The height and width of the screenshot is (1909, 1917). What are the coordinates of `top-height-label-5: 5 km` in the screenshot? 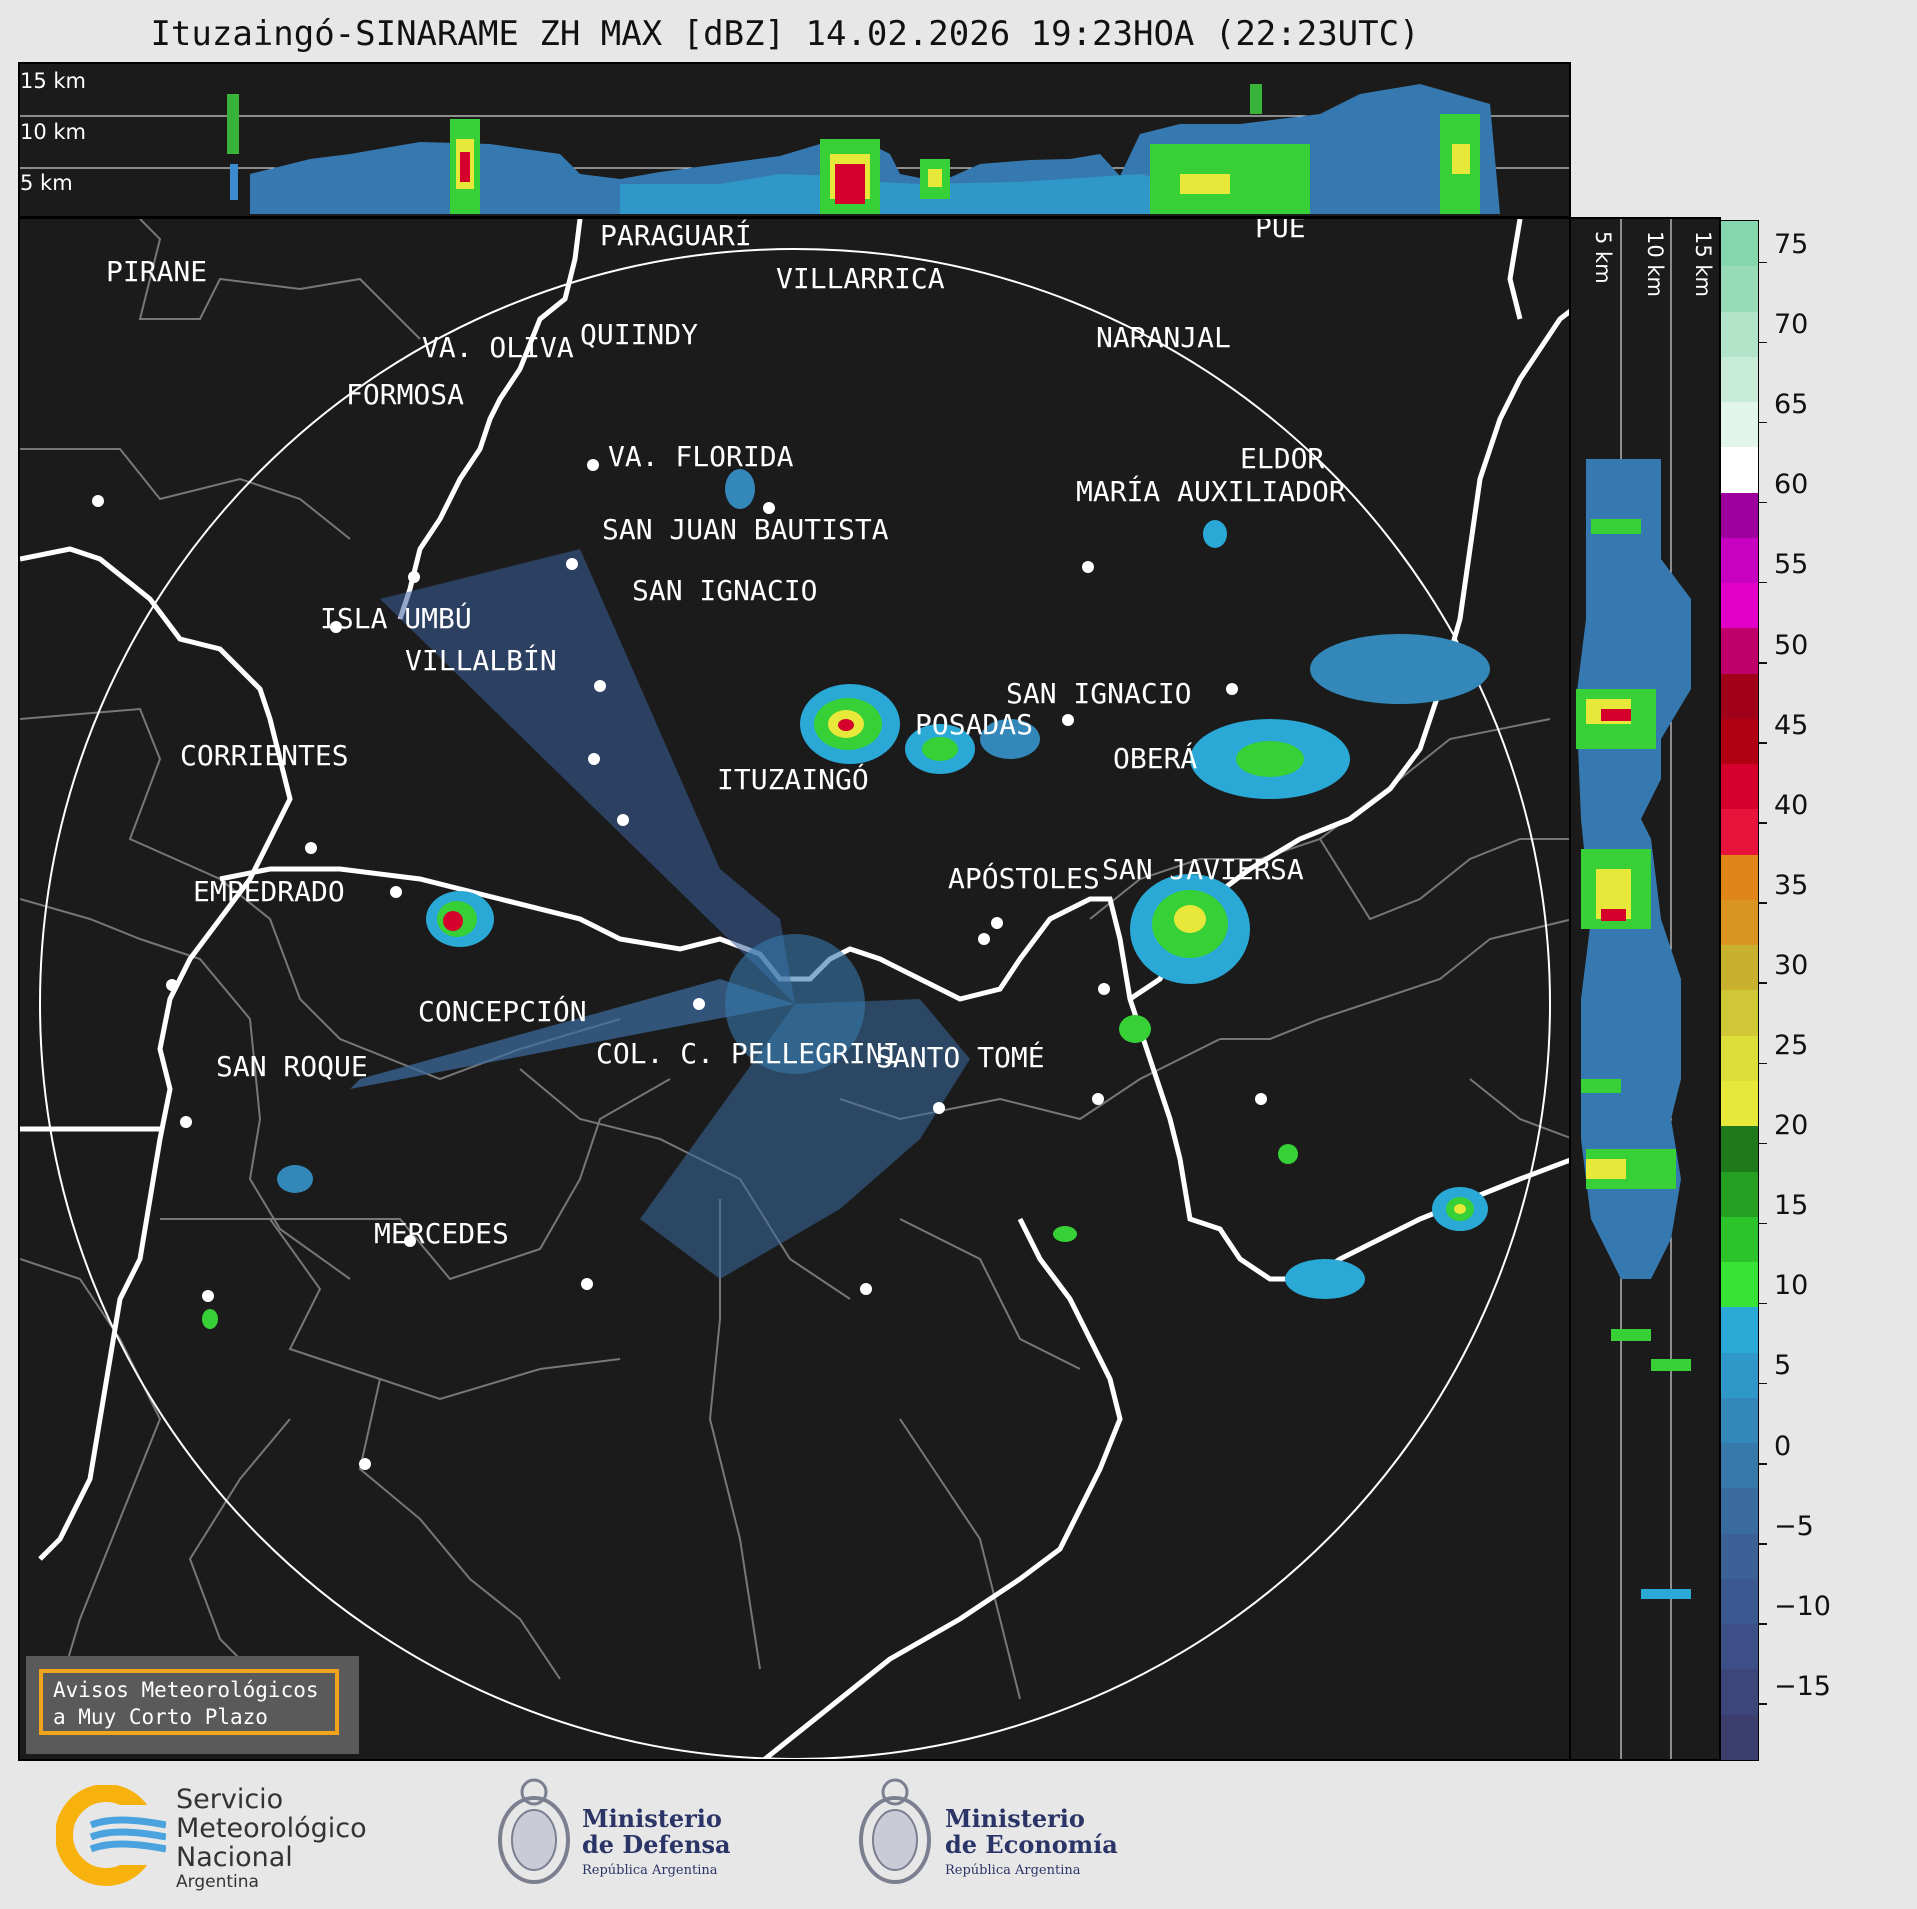 It's located at (46, 183).